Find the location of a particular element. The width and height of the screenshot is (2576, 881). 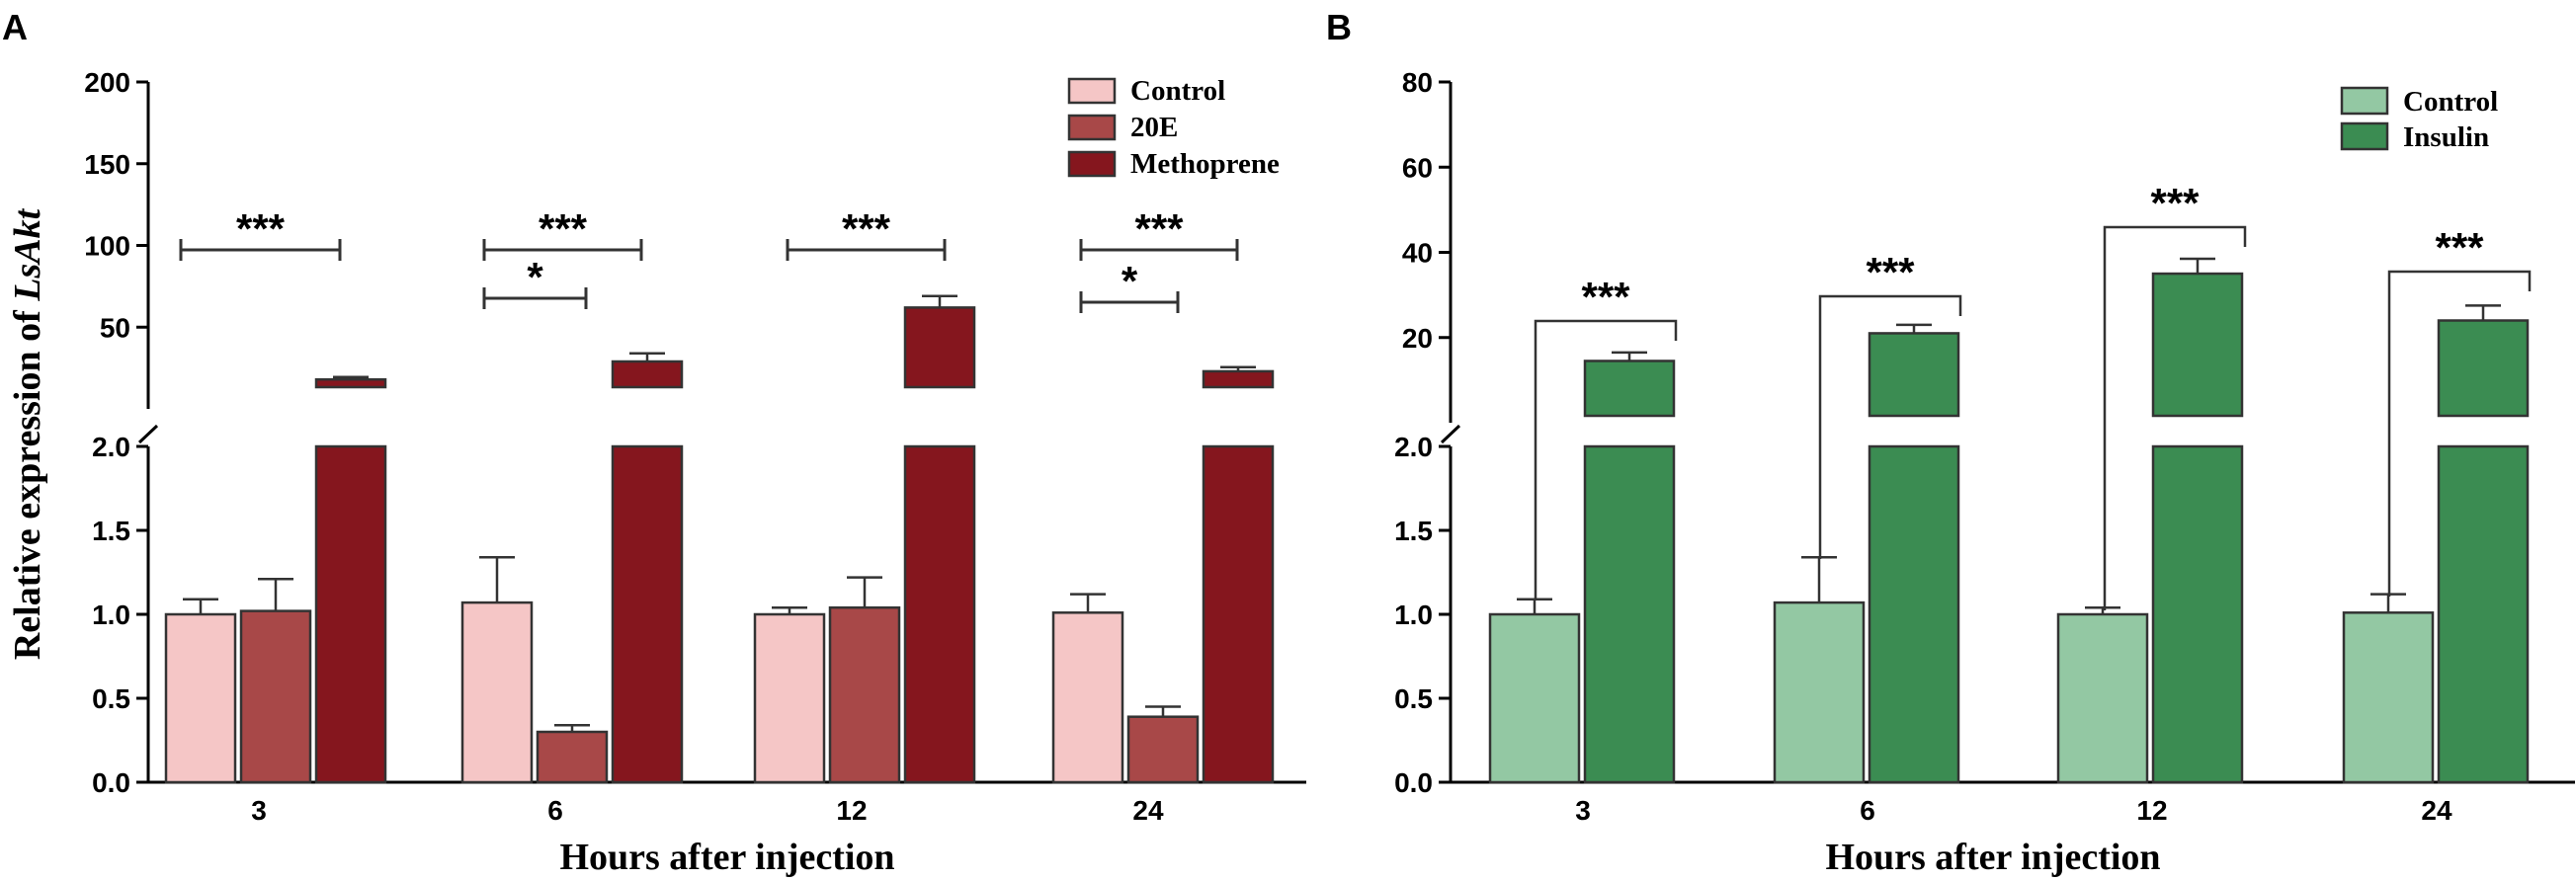

legend-label: 20E is located at coordinates (1154, 128).